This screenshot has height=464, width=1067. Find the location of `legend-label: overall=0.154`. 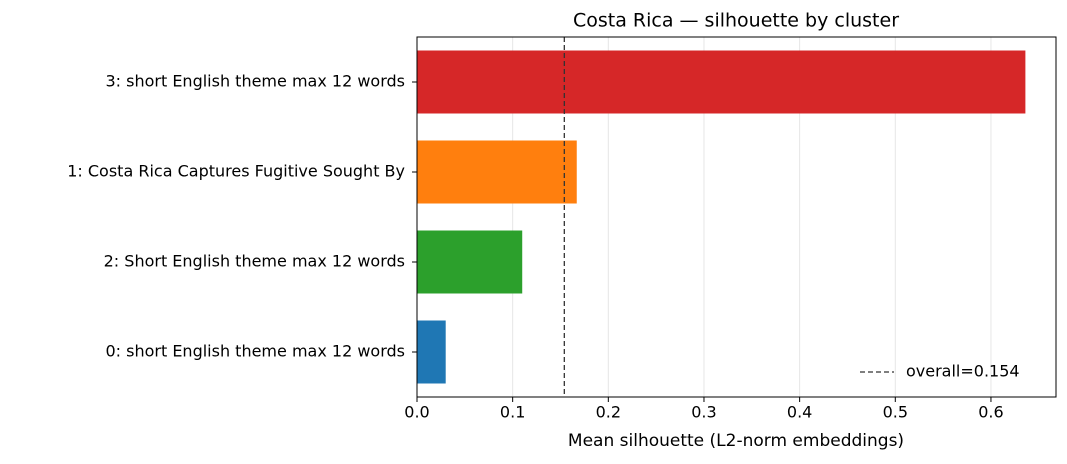

legend-label: overall=0.154 is located at coordinates (963, 371).